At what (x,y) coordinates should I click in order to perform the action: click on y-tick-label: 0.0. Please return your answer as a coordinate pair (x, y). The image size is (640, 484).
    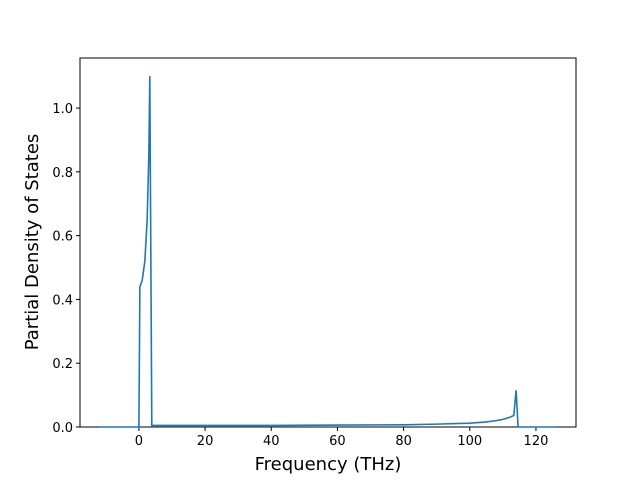
    Looking at the image, I should click on (62, 428).